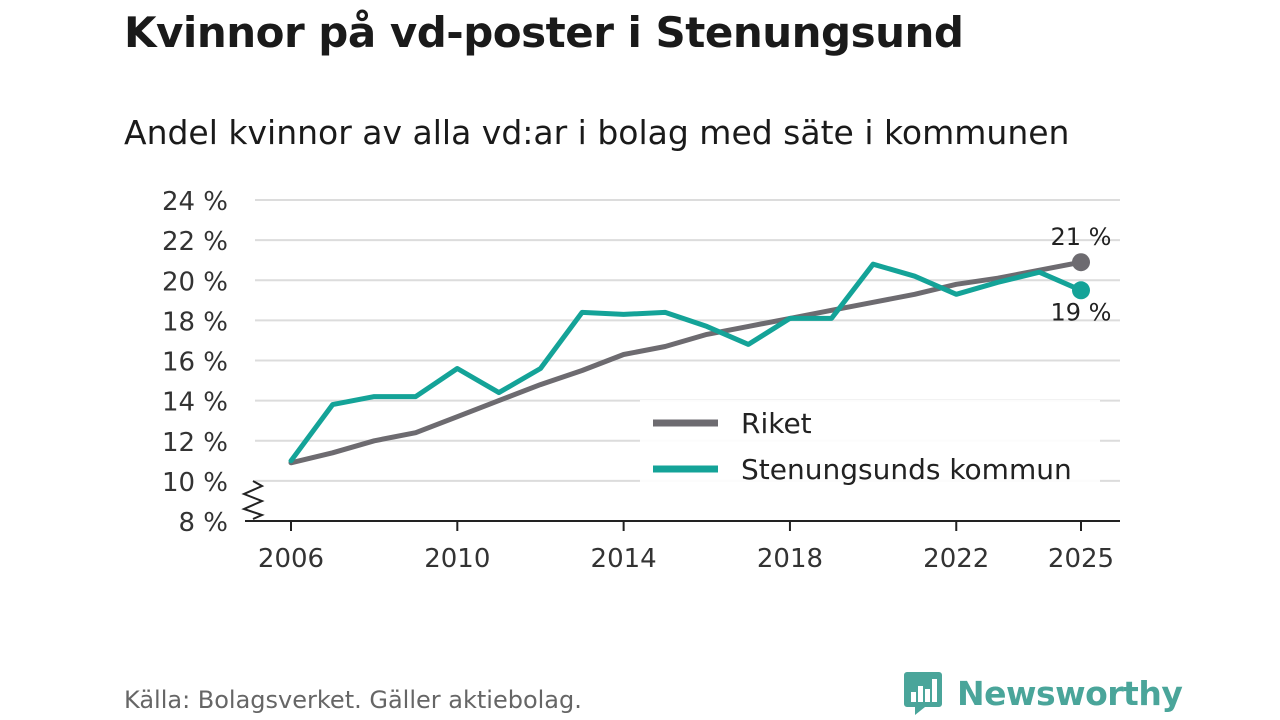 This screenshot has height=720, width=1280. Describe the element at coordinates (1070, 693) in the screenshot. I see `brand-name: Newsworthy` at that location.